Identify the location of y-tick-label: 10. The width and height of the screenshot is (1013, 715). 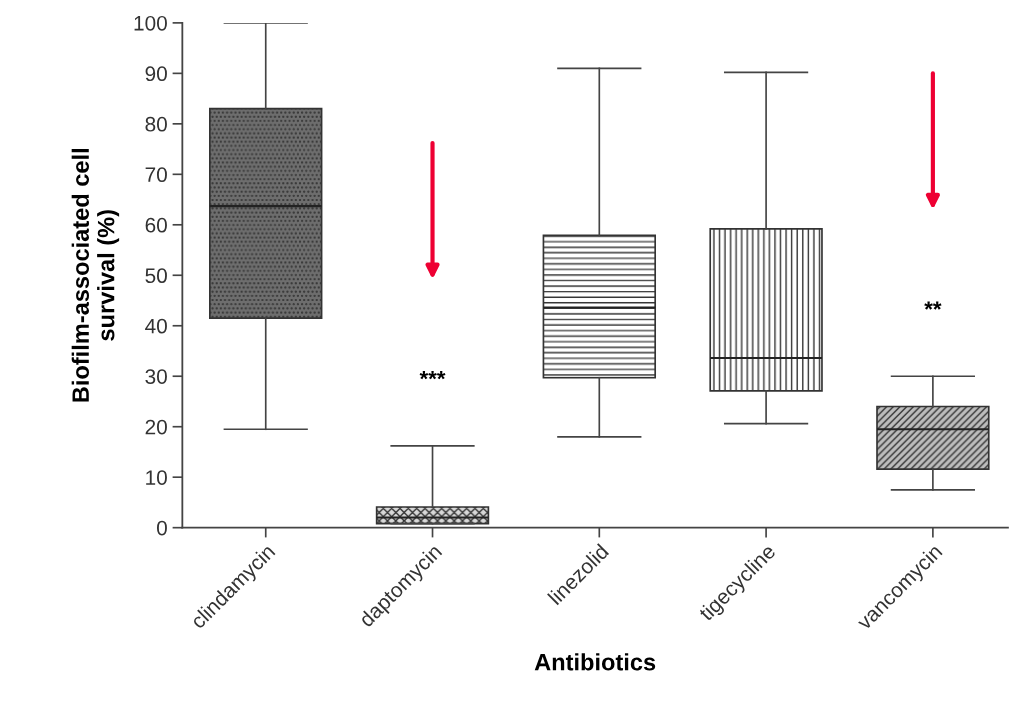
(156, 477).